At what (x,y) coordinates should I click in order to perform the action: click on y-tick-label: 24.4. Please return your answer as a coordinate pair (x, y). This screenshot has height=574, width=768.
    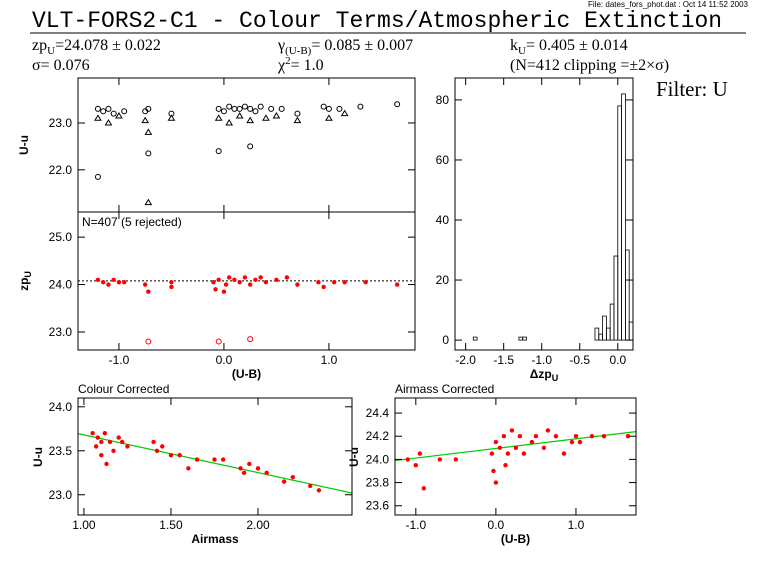
    Looking at the image, I should click on (378, 413).